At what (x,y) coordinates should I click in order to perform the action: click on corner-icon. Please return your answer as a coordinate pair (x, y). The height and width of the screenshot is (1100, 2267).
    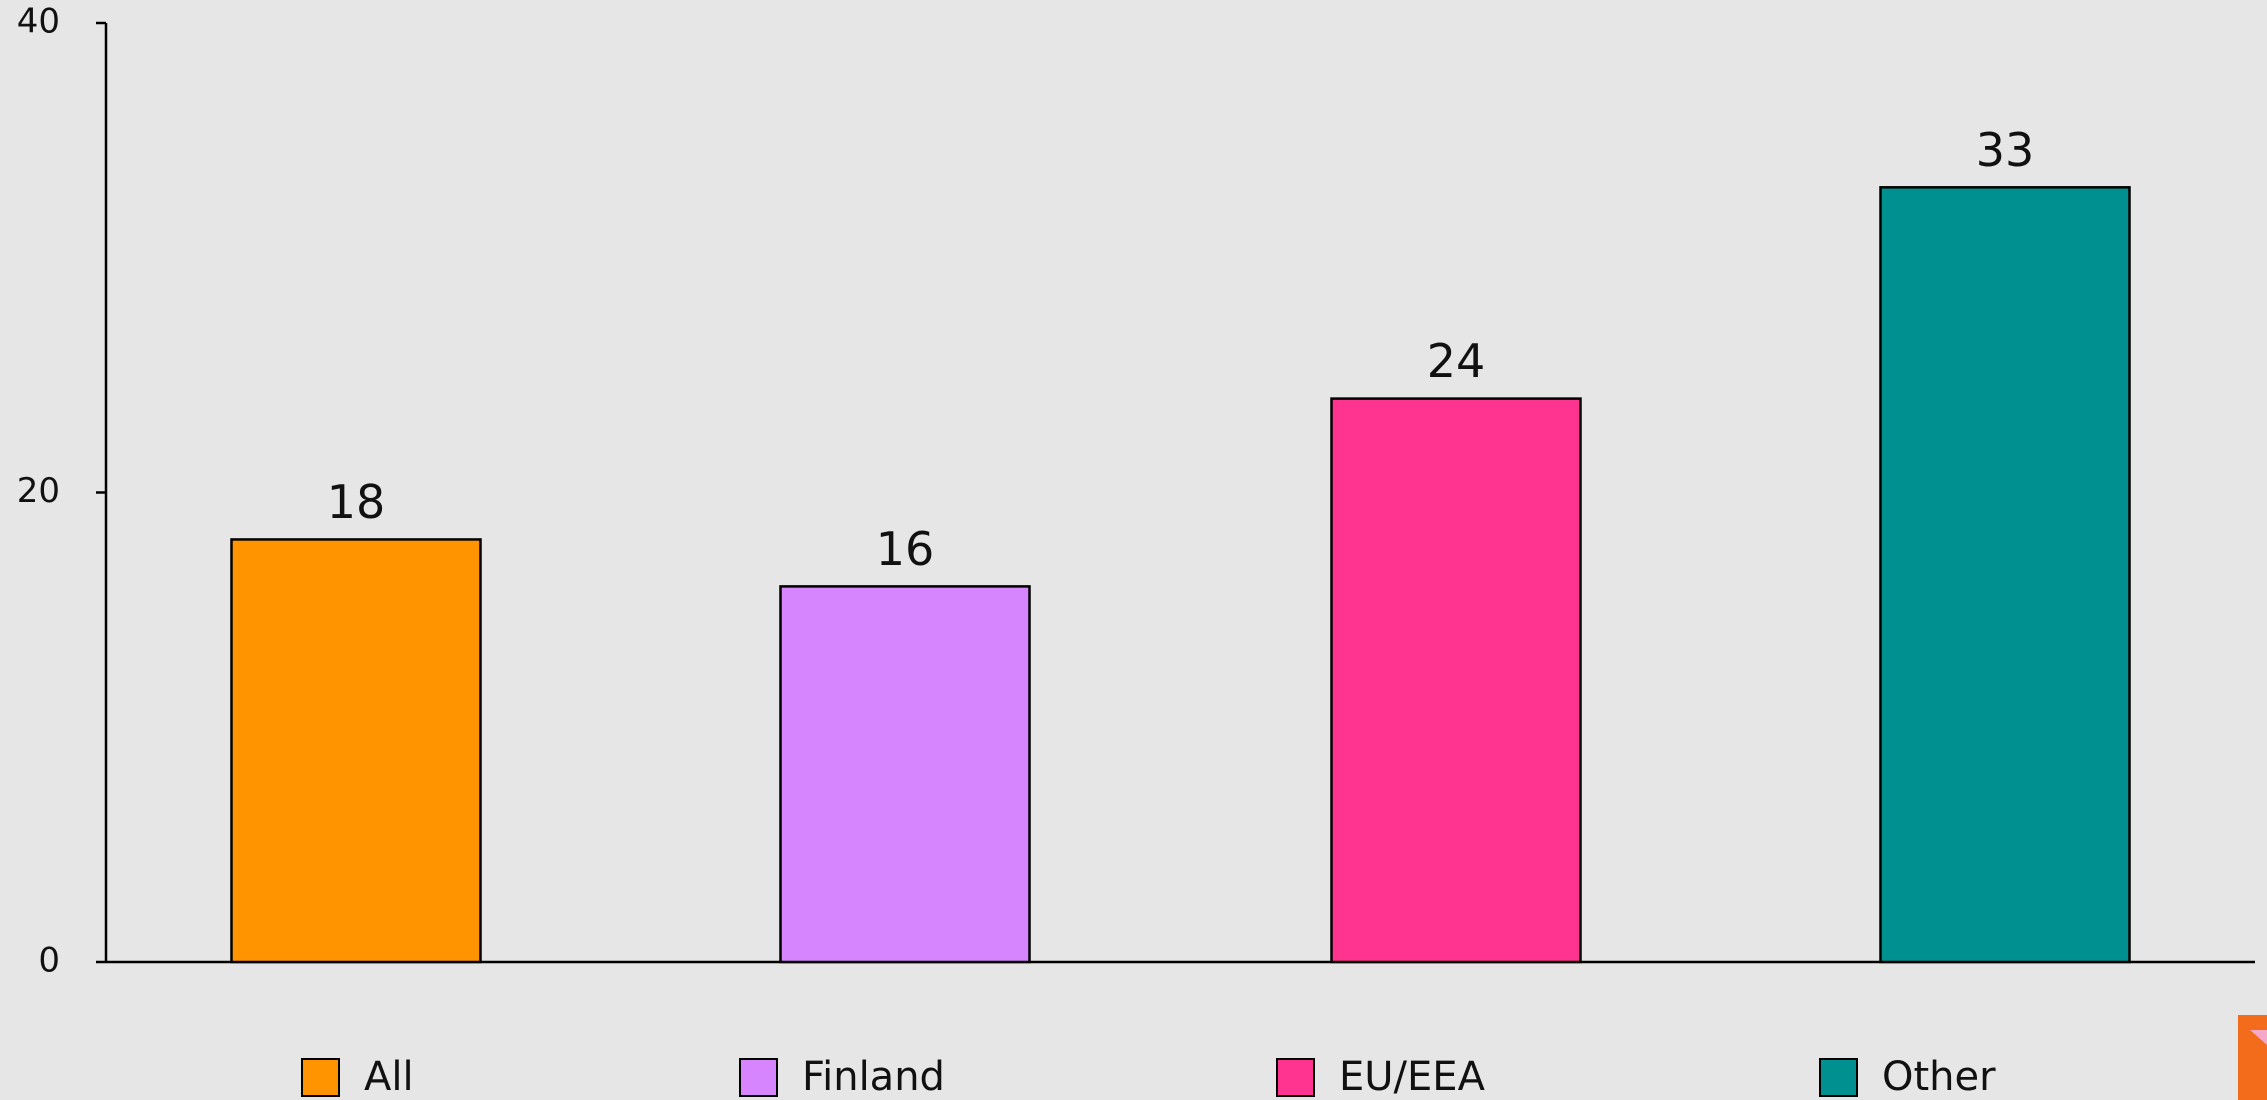
    Looking at the image, I should click on (2252, 1057).